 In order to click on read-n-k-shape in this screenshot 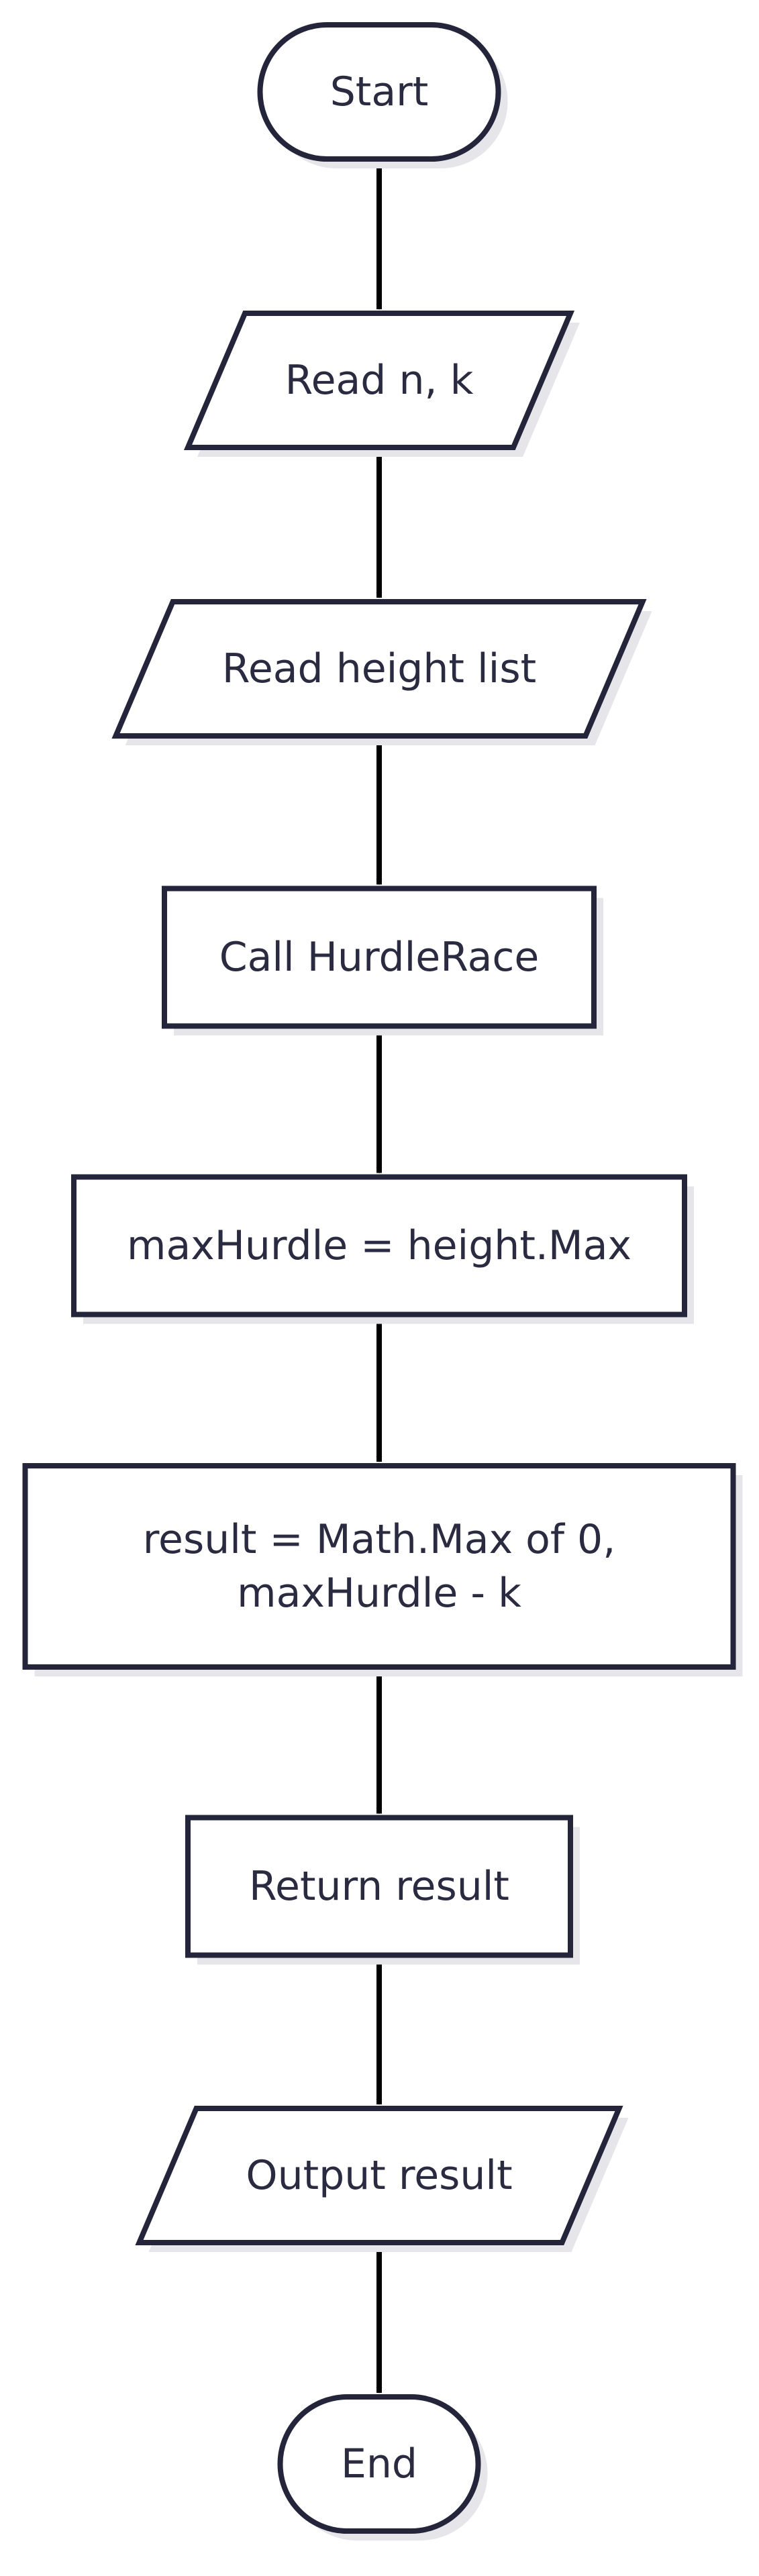, I will do `click(379, 380)`.